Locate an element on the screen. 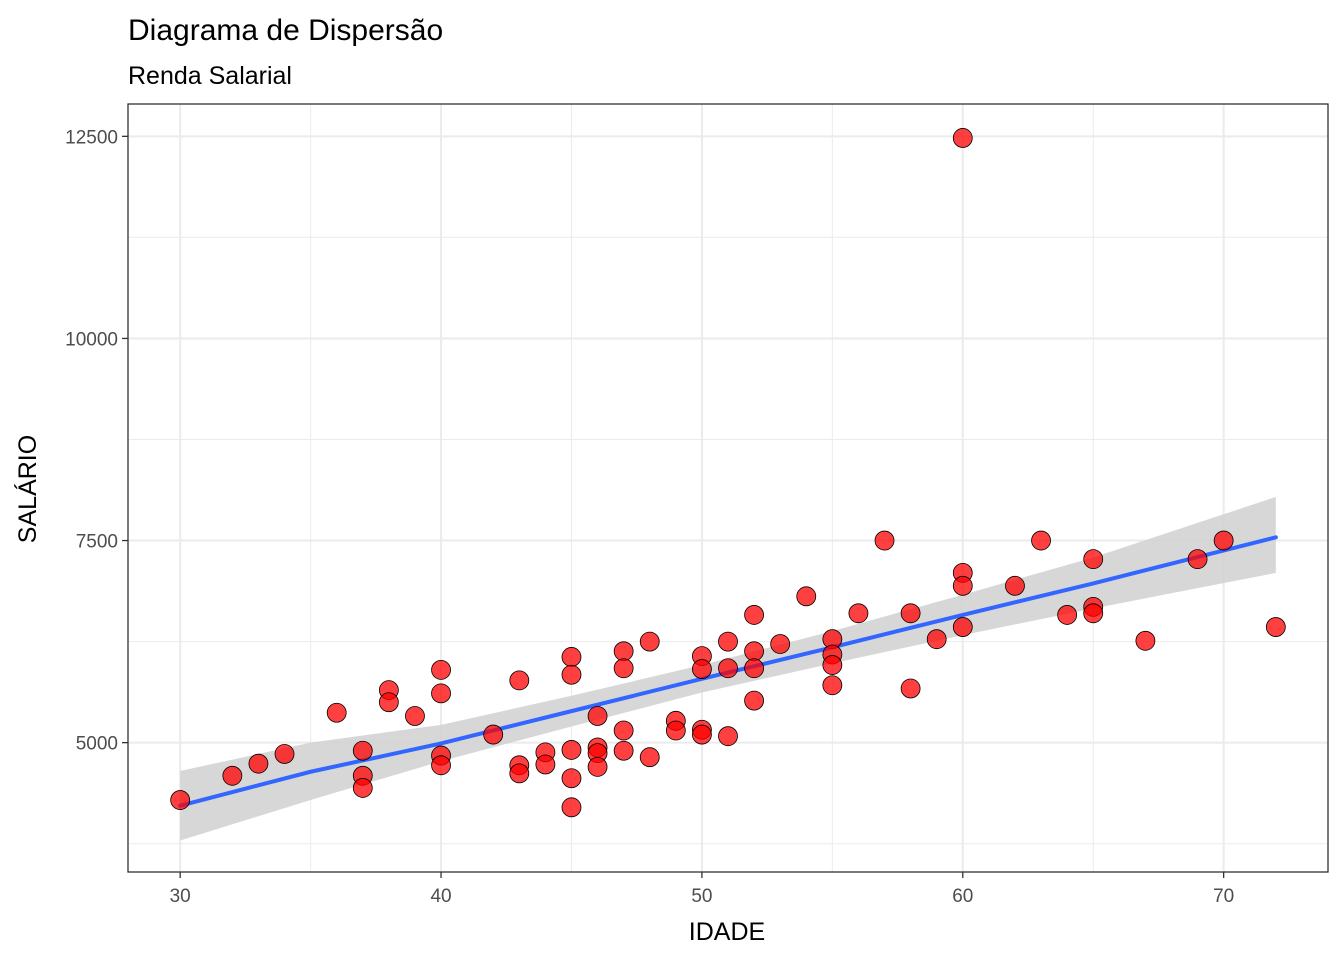 This screenshot has width=1344, height=960. y-tick-label: 7500 is located at coordinates (97, 542).